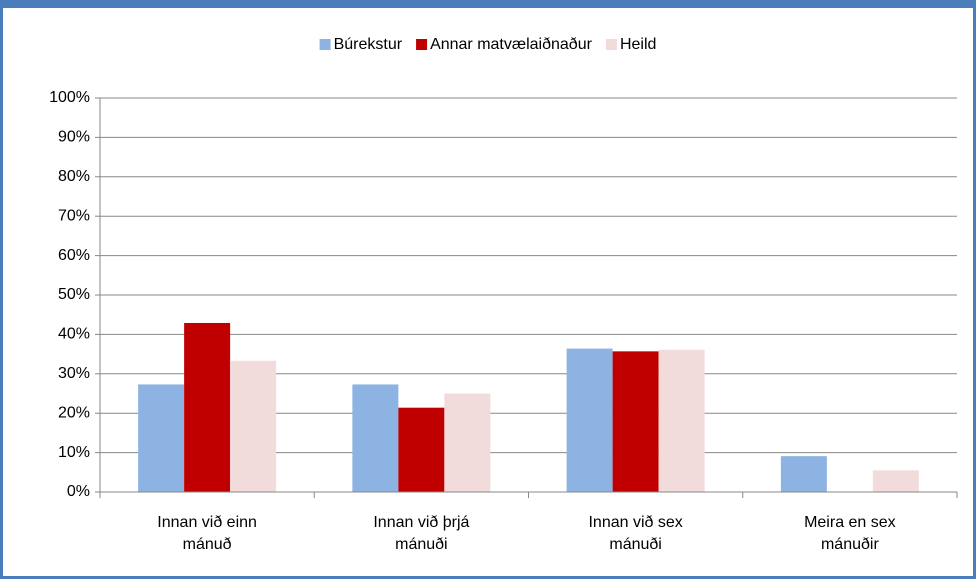  What do you see at coordinates (638, 44) in the screenshot?
I see `legend-label: Heild` at bounding box center [638, 44].